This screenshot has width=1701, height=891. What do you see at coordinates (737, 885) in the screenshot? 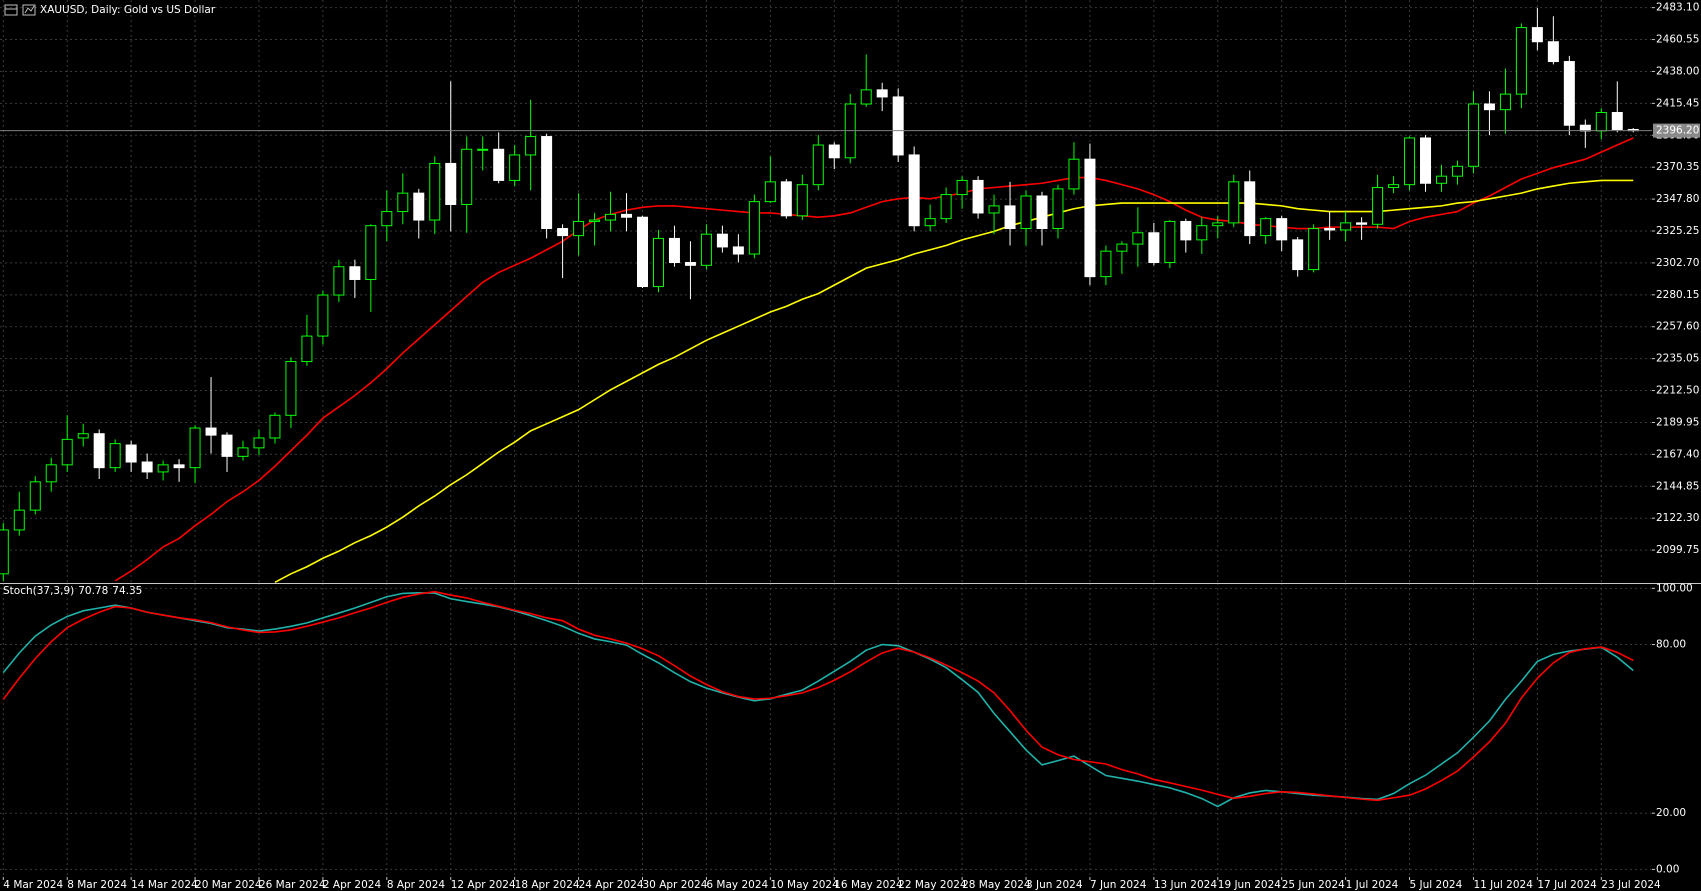
I see `x-tick-label: 6 May 2024` at bounding box center [737, 885].